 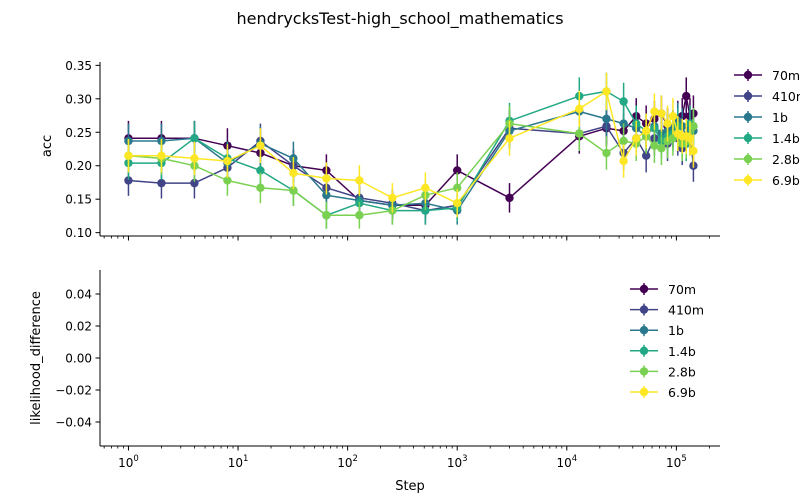 I want to click on chart-title: hendrycksTest-high_school_mathematics, so click(x=399, y=19).